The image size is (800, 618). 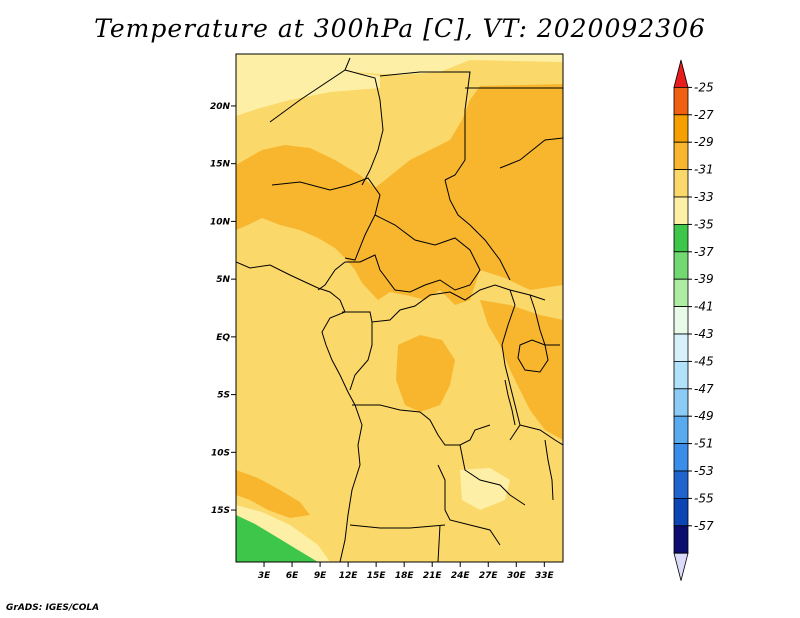 What do you see at coordinates (292, 576) in the screenshot?
I see `lon-label-6E: 6E` at bounding box center [292, 576].